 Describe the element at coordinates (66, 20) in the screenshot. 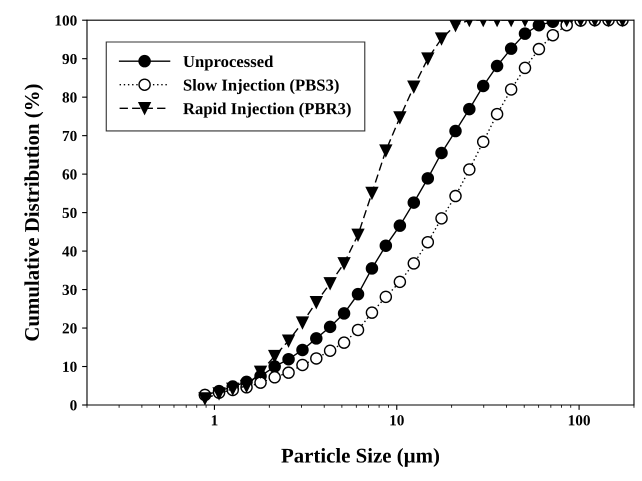

I see `y-tick-label: 100` at that location.